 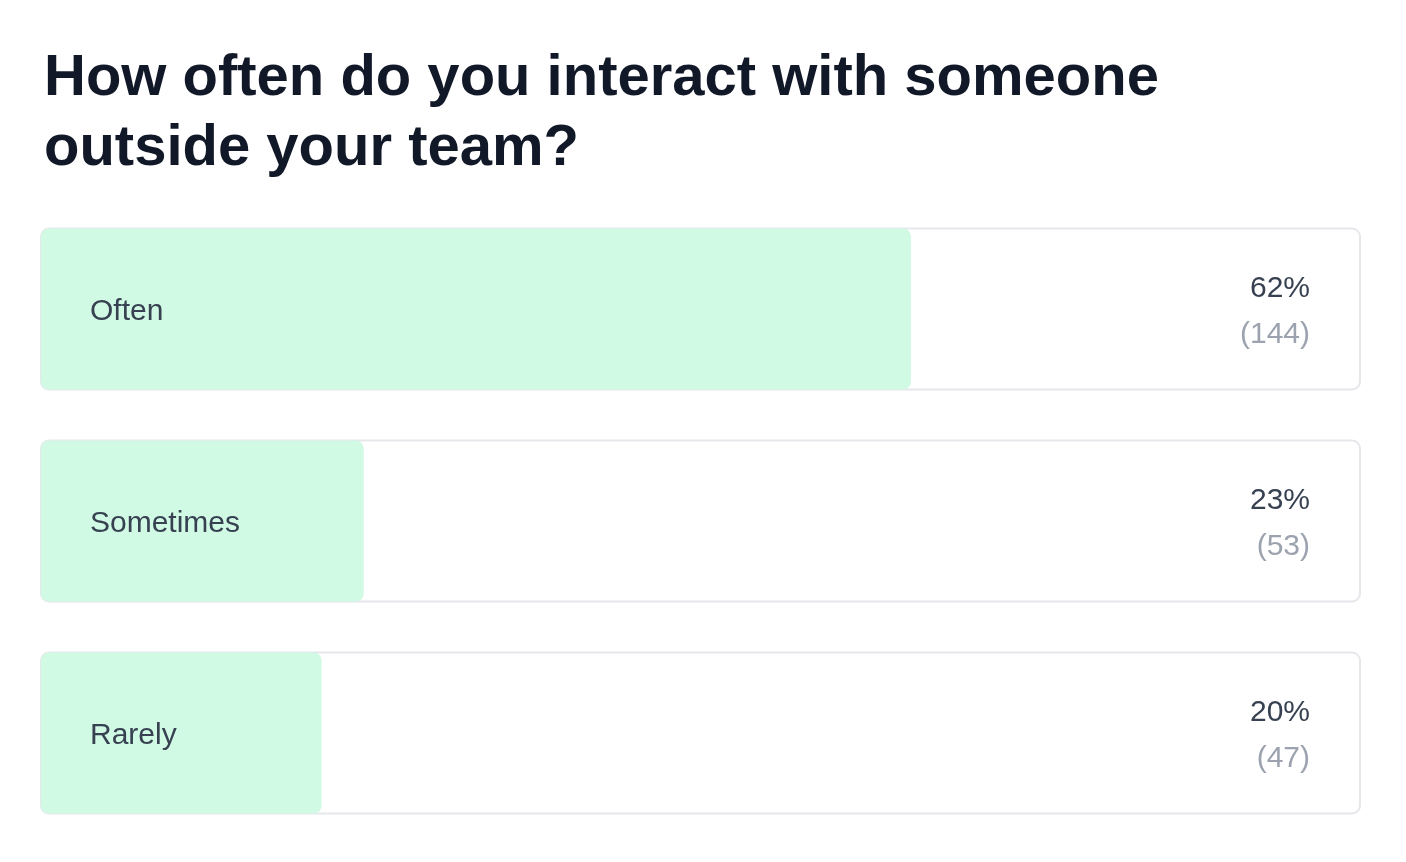 I want to click on data-label: 62% (144), so click(x=1274, y=309).